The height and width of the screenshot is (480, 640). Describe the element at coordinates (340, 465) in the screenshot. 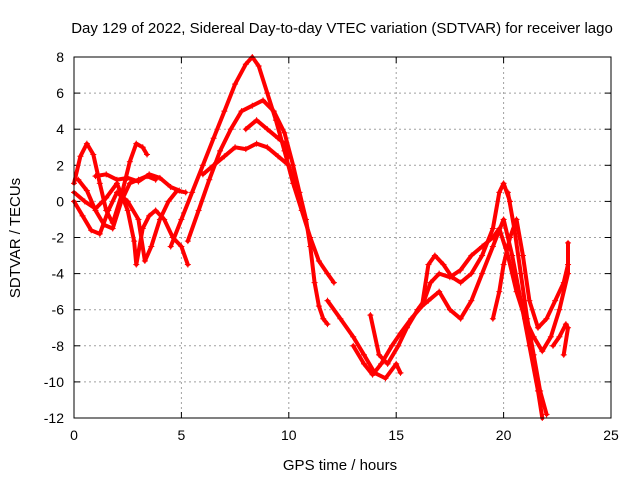

I see `x-axis-label: GPS time / hours` at that location.